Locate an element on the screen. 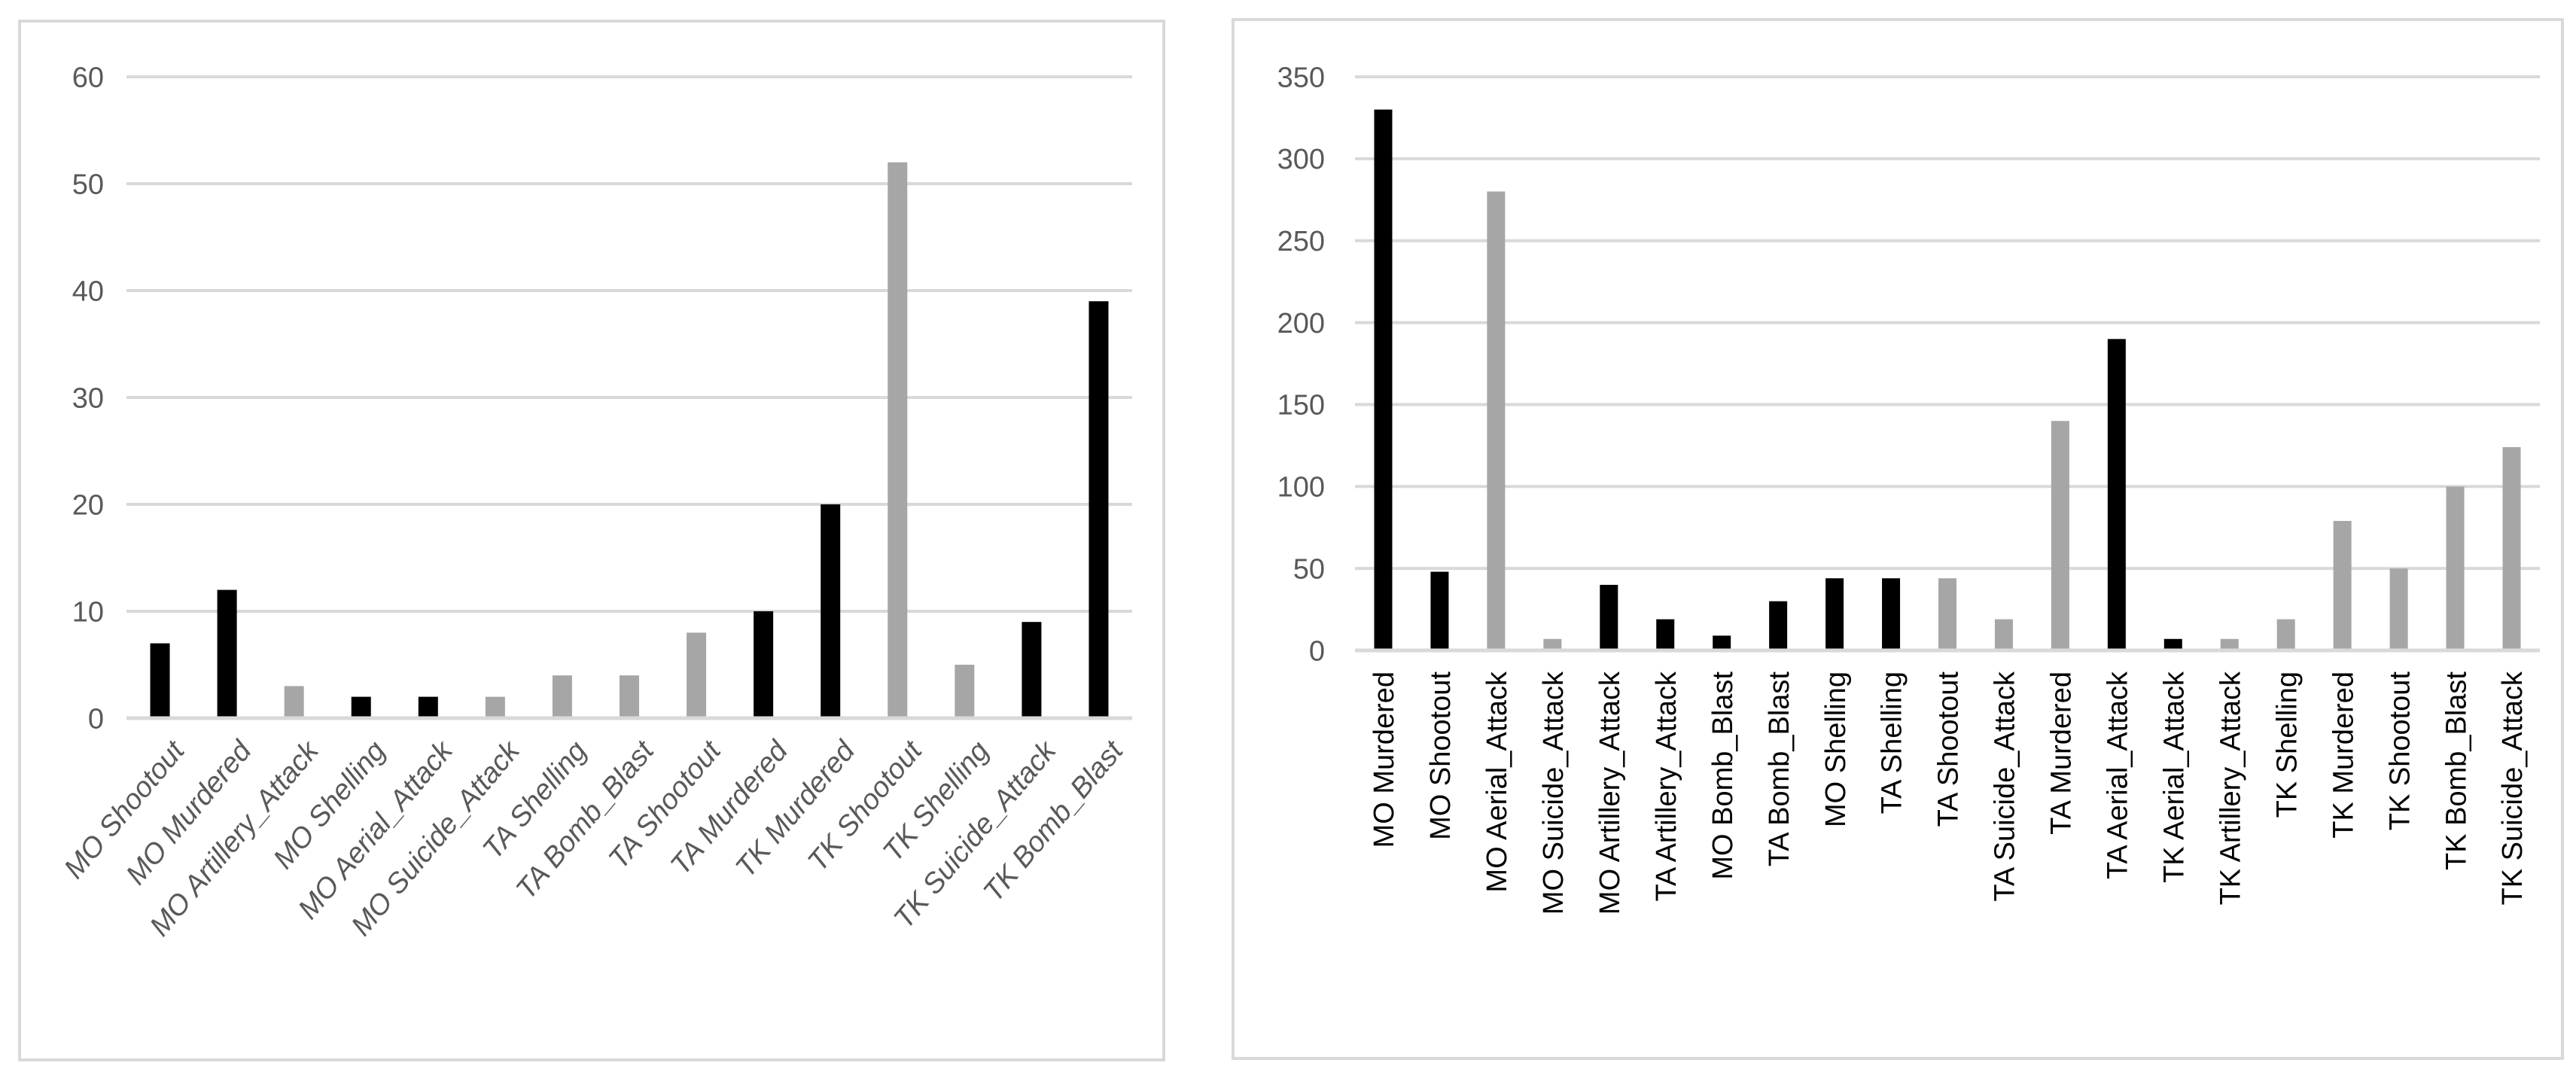  chart0-bar-ta-bomb-blast is located at coordinates (629, 696).